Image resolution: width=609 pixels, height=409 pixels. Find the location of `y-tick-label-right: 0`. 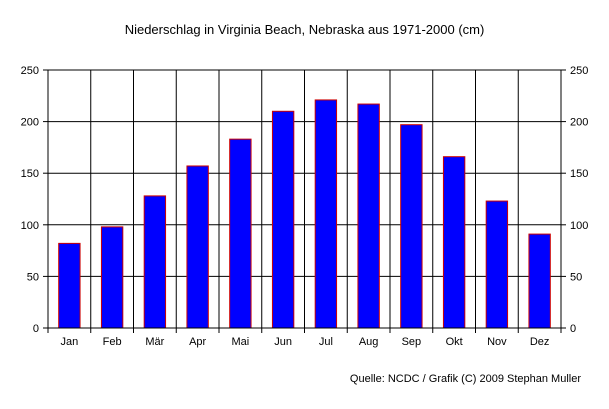

y-tick-label-right: 0 is located at coordinates (573, 329).